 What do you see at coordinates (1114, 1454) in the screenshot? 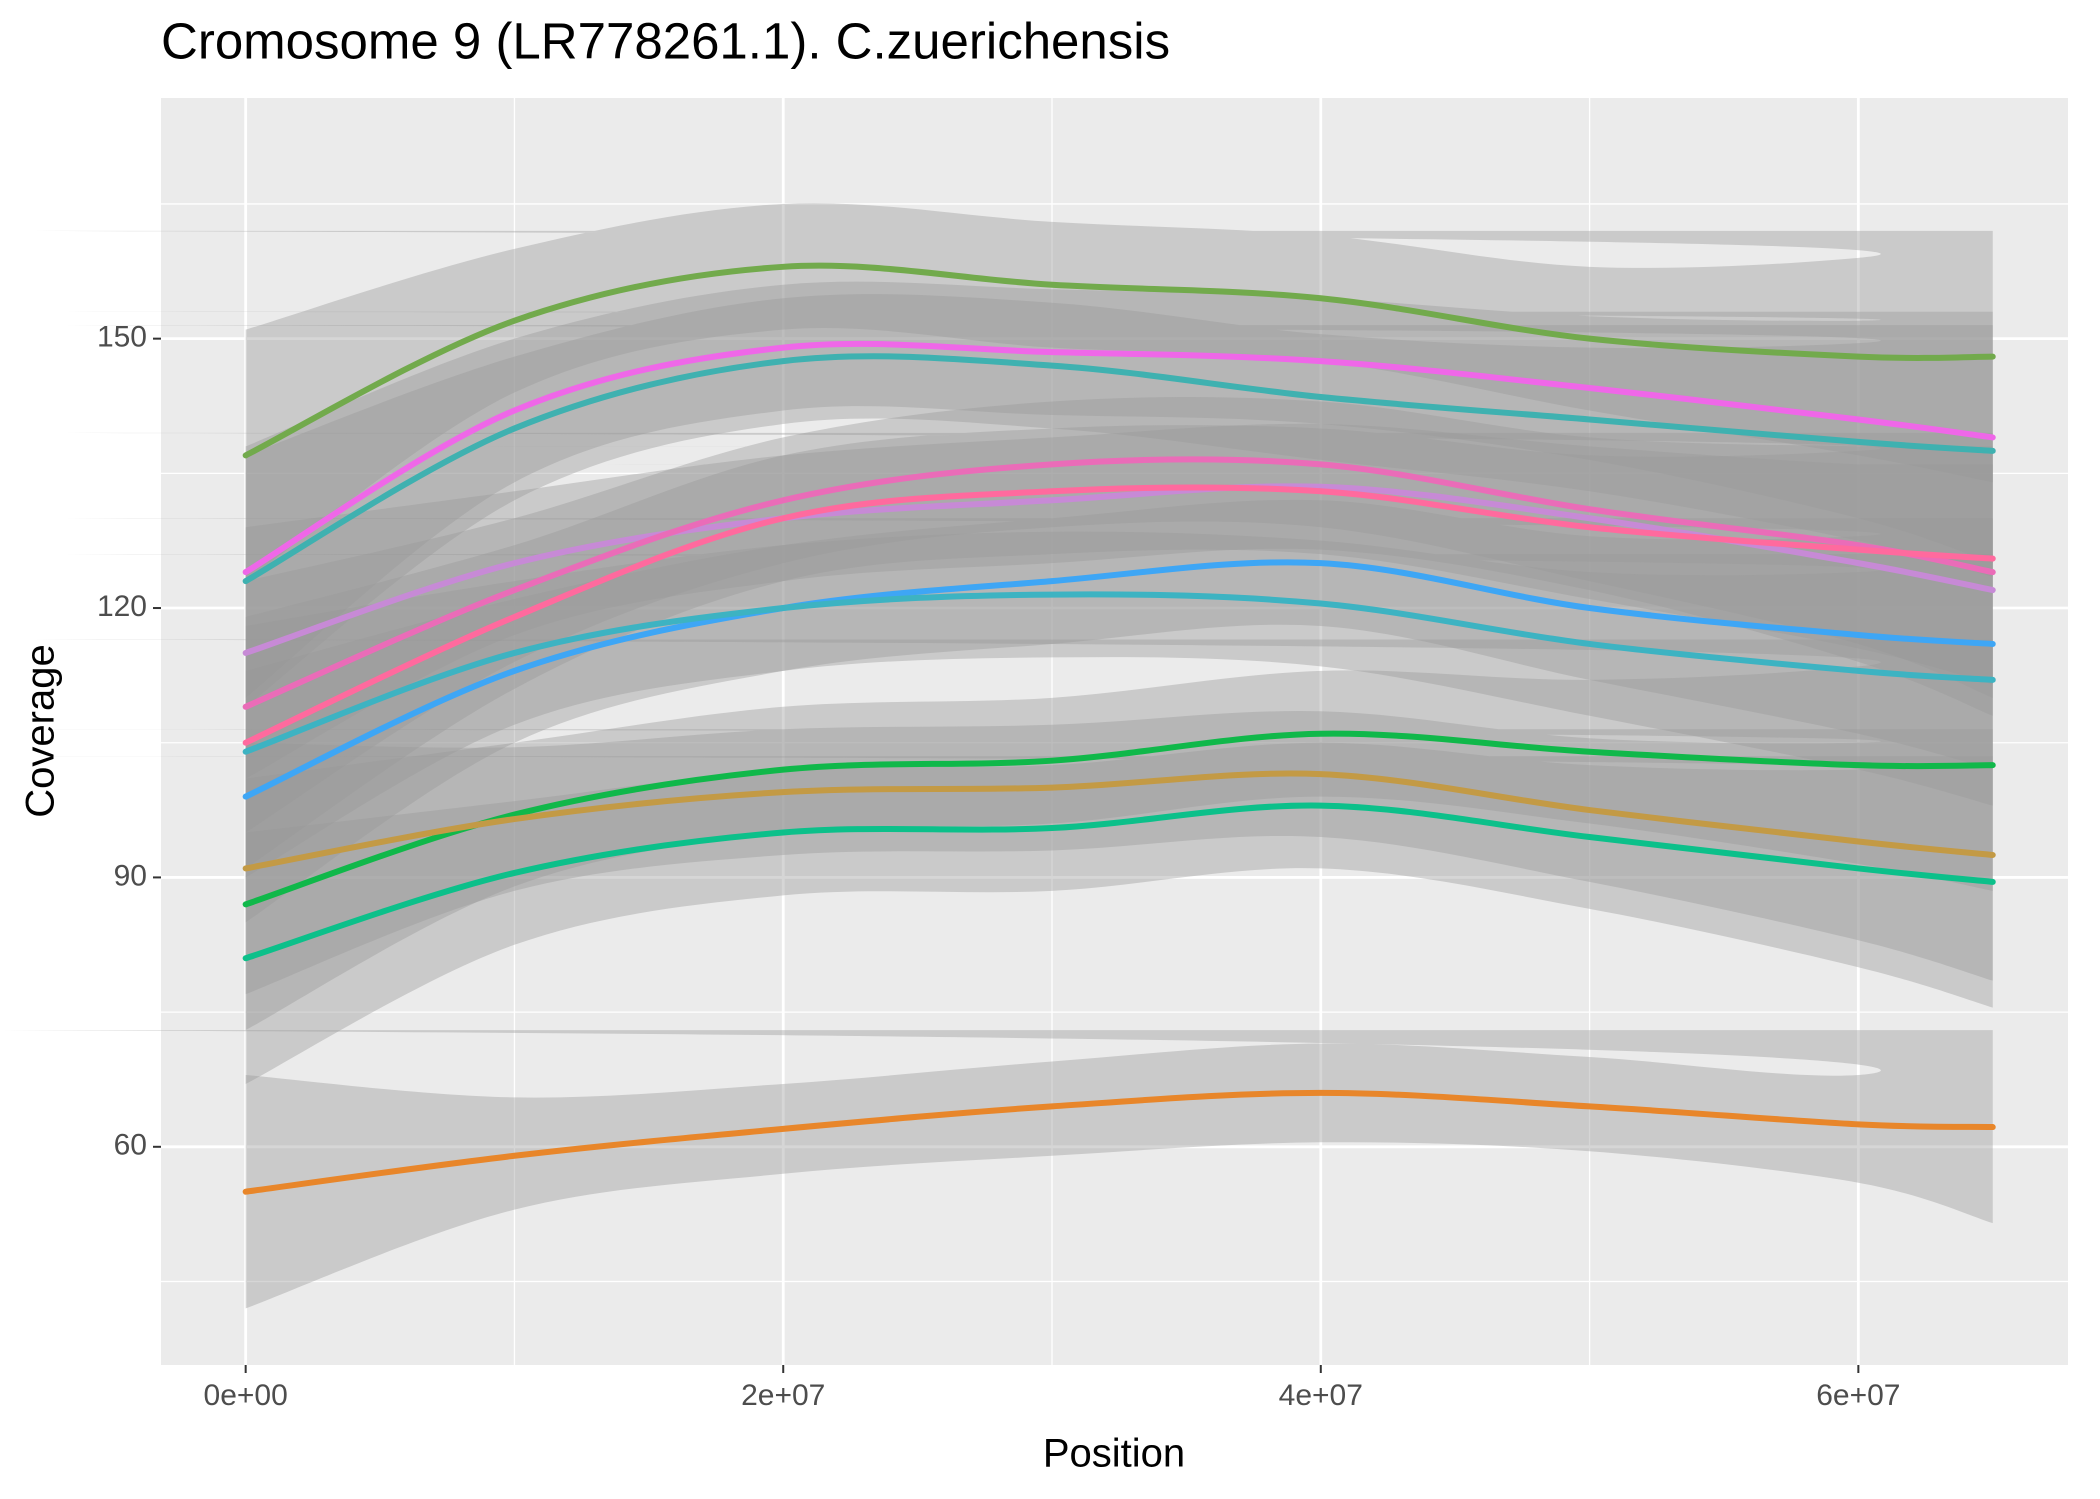
I see `x-axis-title: Position` at bounding box center [1114, 1454].